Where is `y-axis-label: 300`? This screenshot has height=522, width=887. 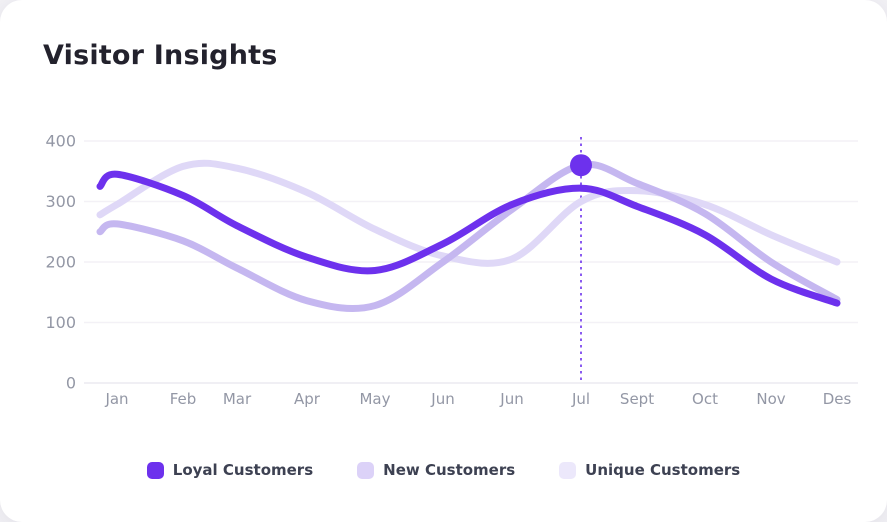
y-axis-label: 300 is located at coordinates (60, 201).